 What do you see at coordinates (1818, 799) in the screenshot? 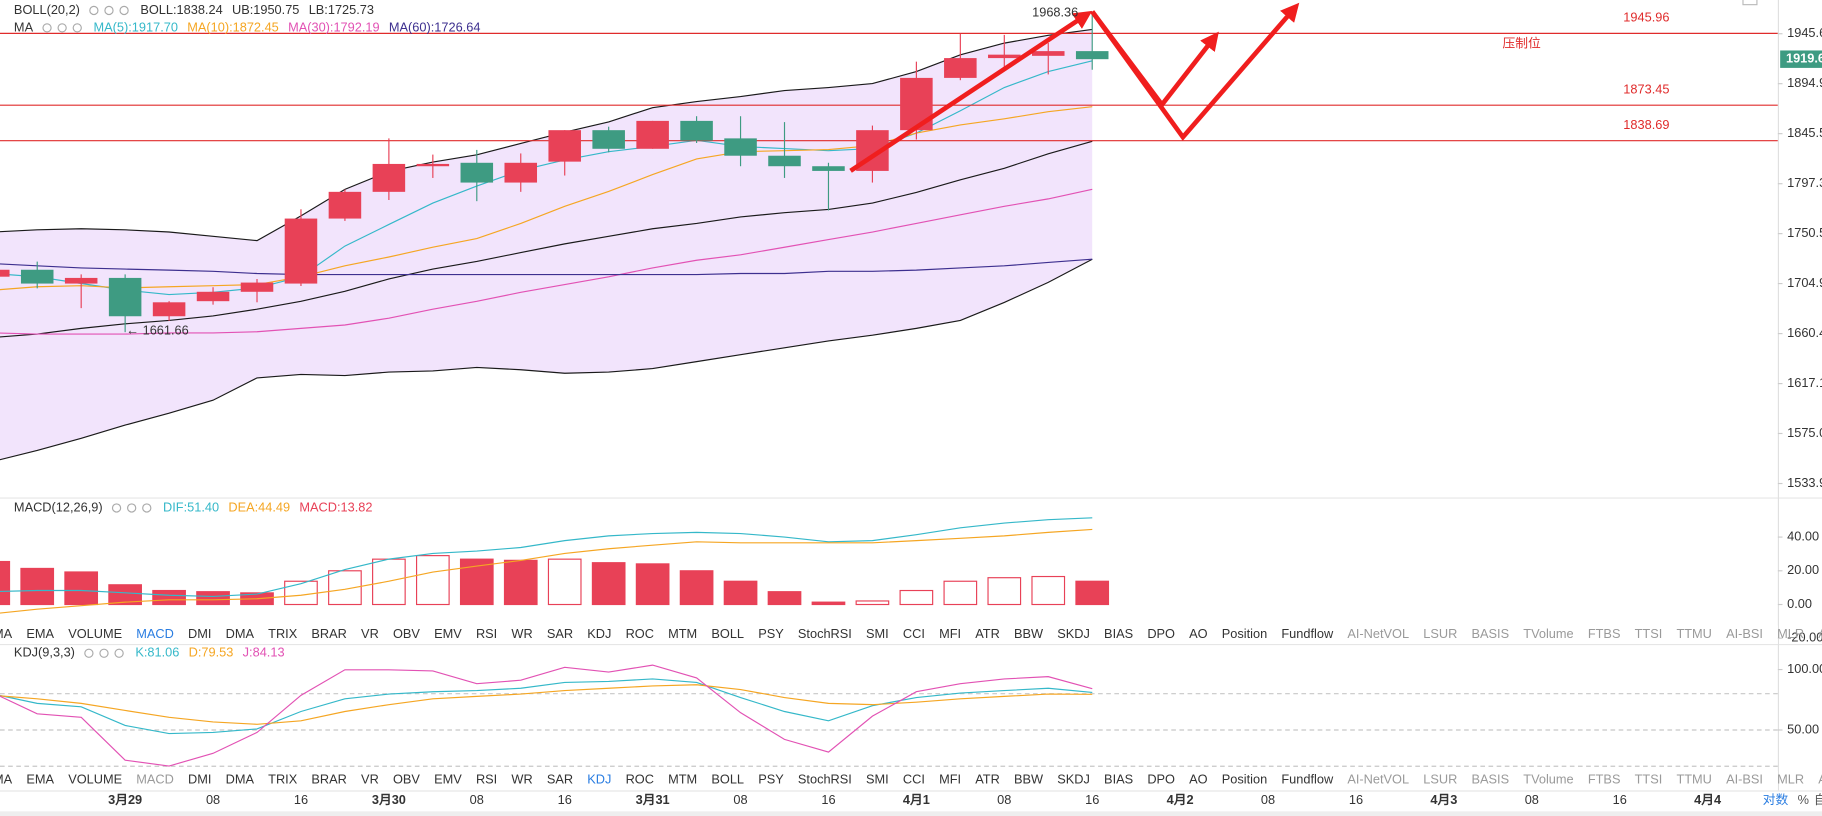
I see `scale-control: 自` at bounding box center [1818, 799].